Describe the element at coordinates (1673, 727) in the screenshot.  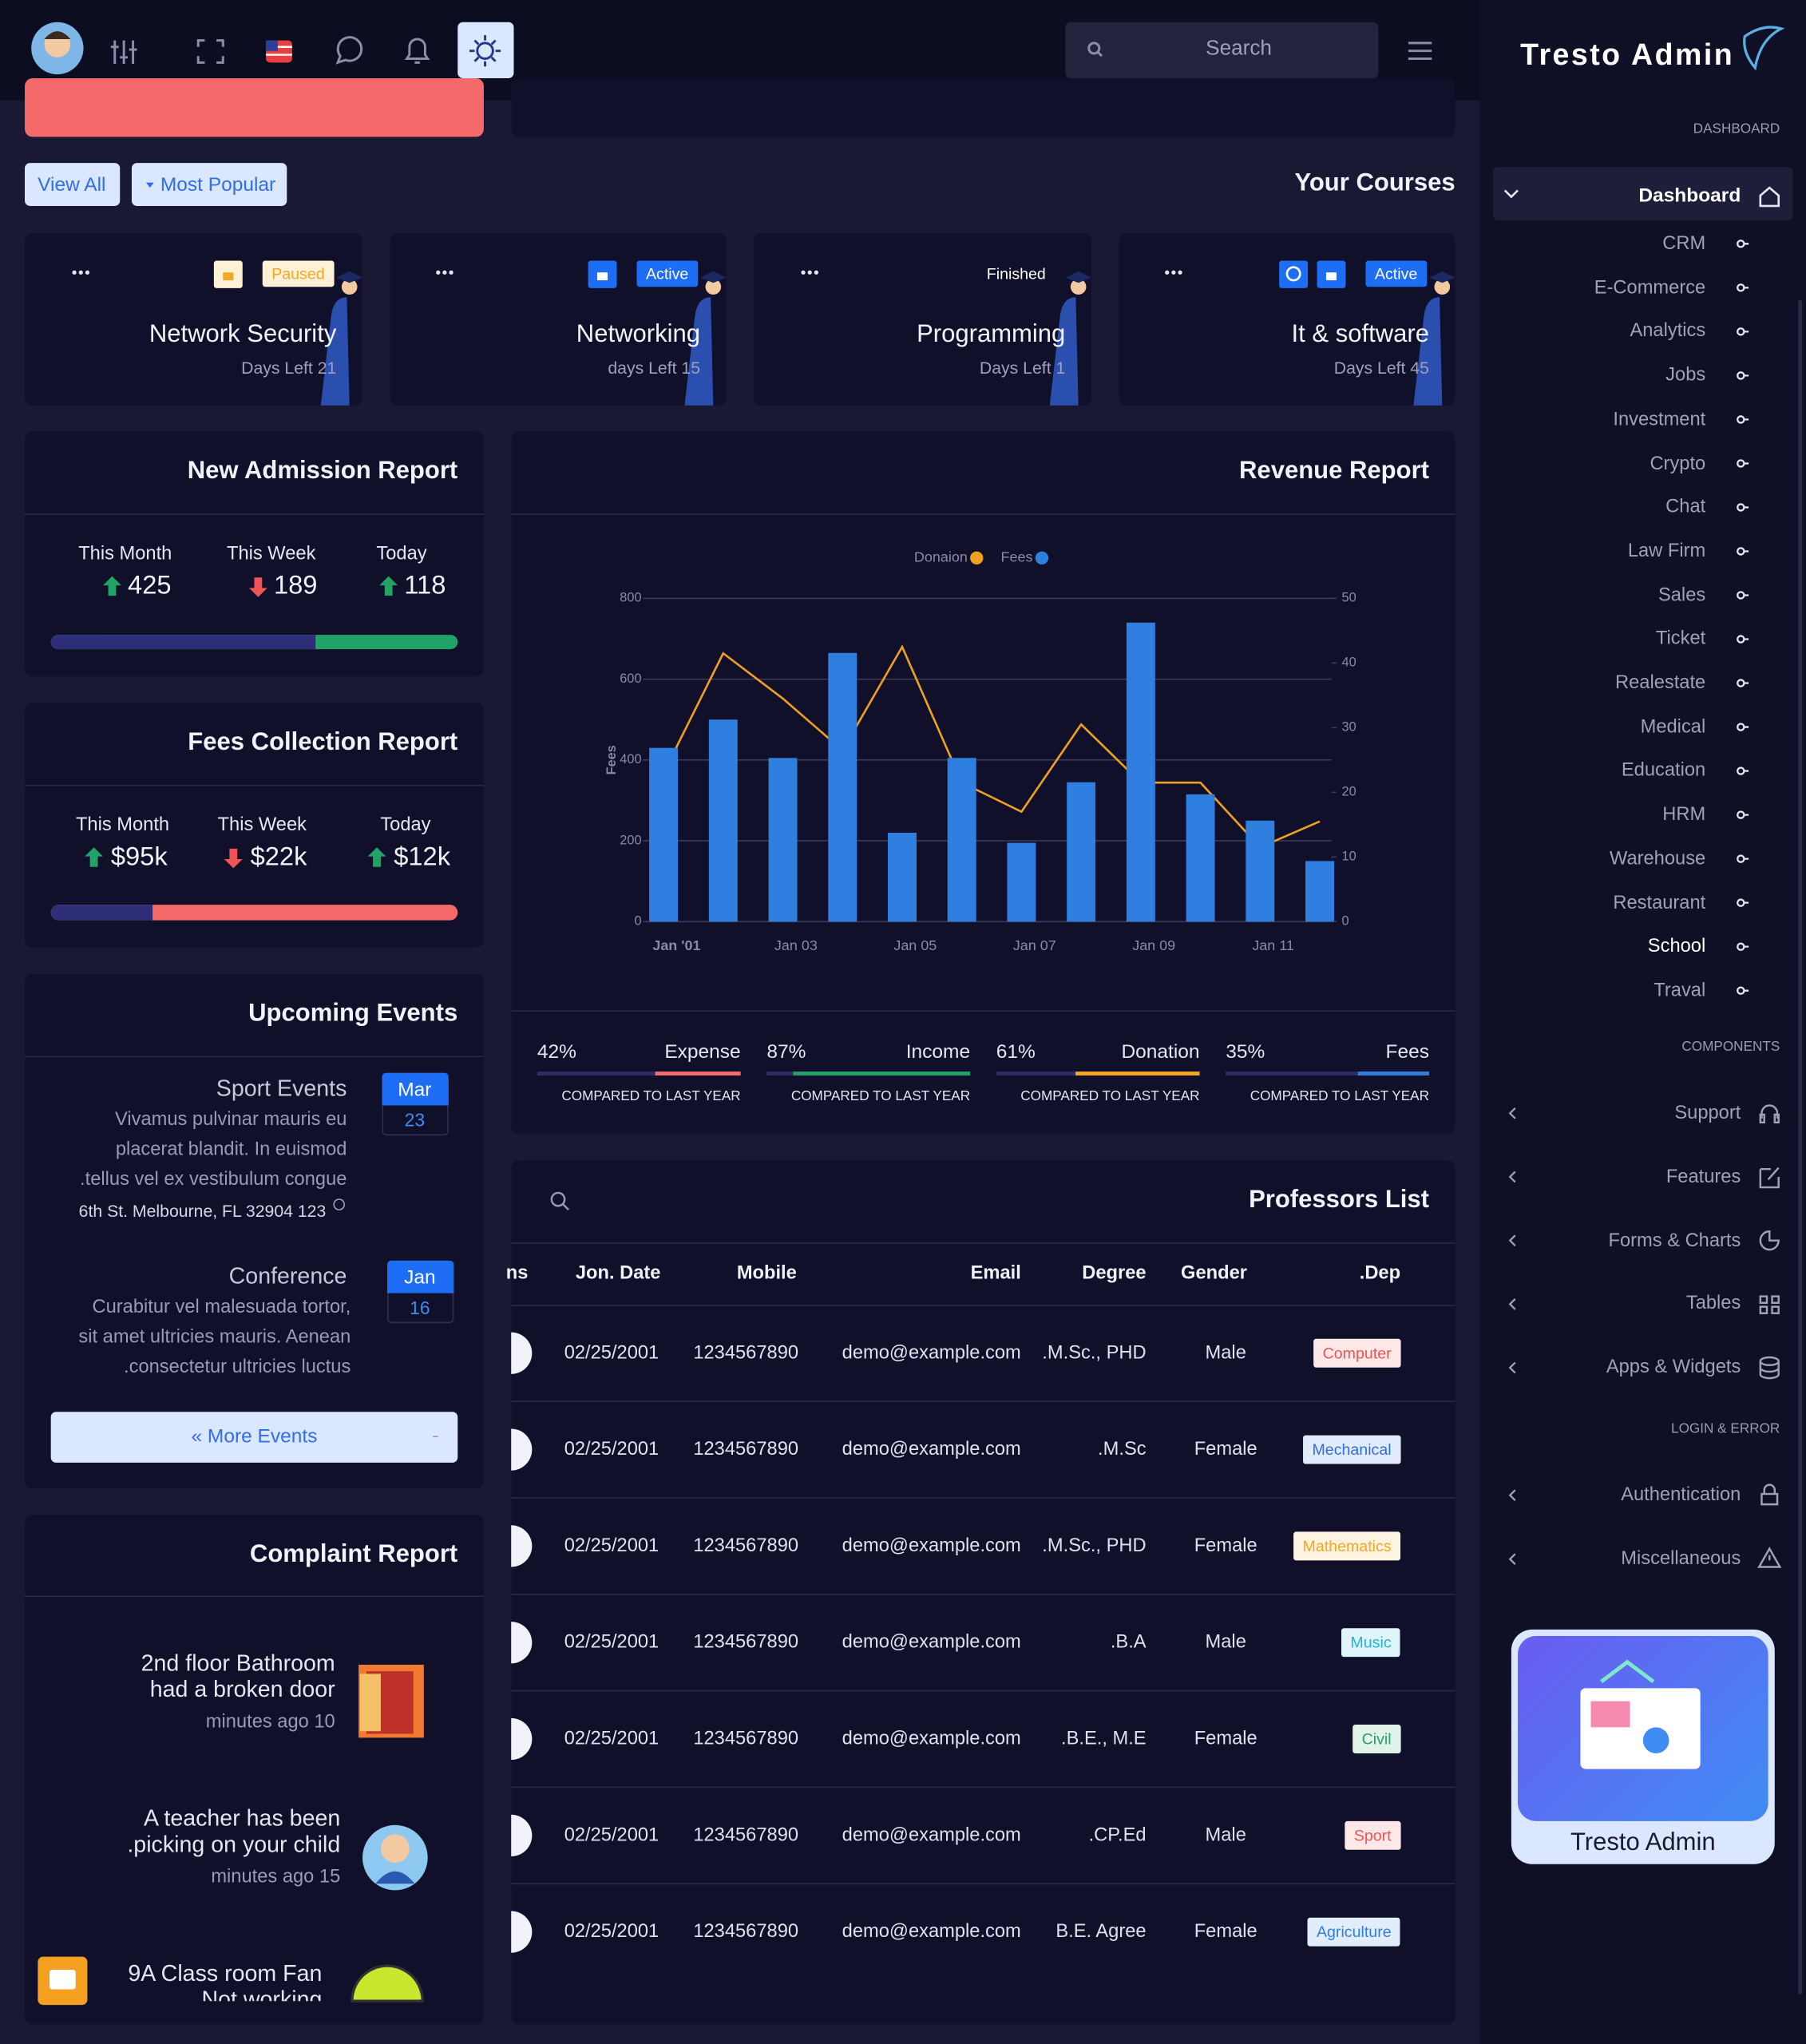
I see `submenu-item: Medical` at that location.